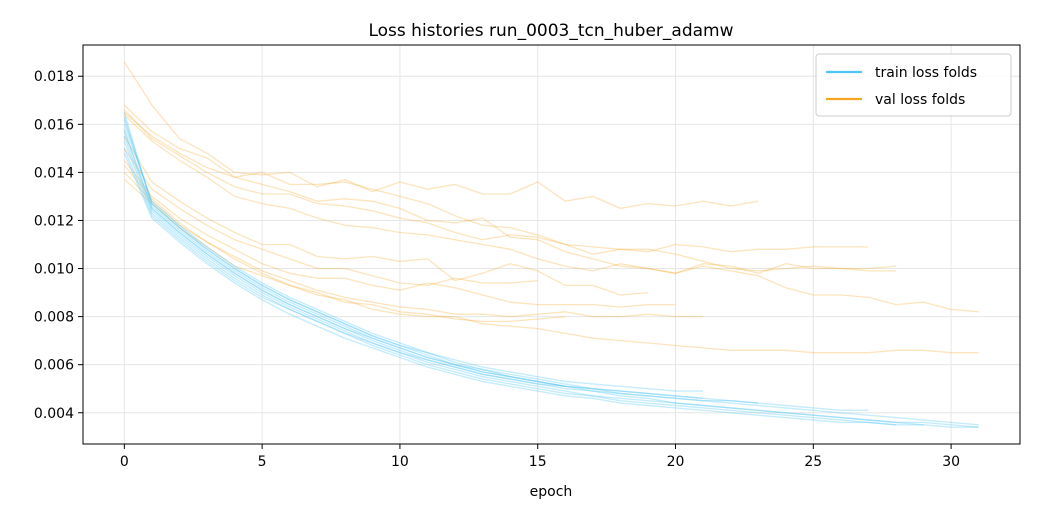  What do you see at coordinates (813, 462) in the screenshot?
I see `x-tick-label: 25` at bounding box center [813, 462].